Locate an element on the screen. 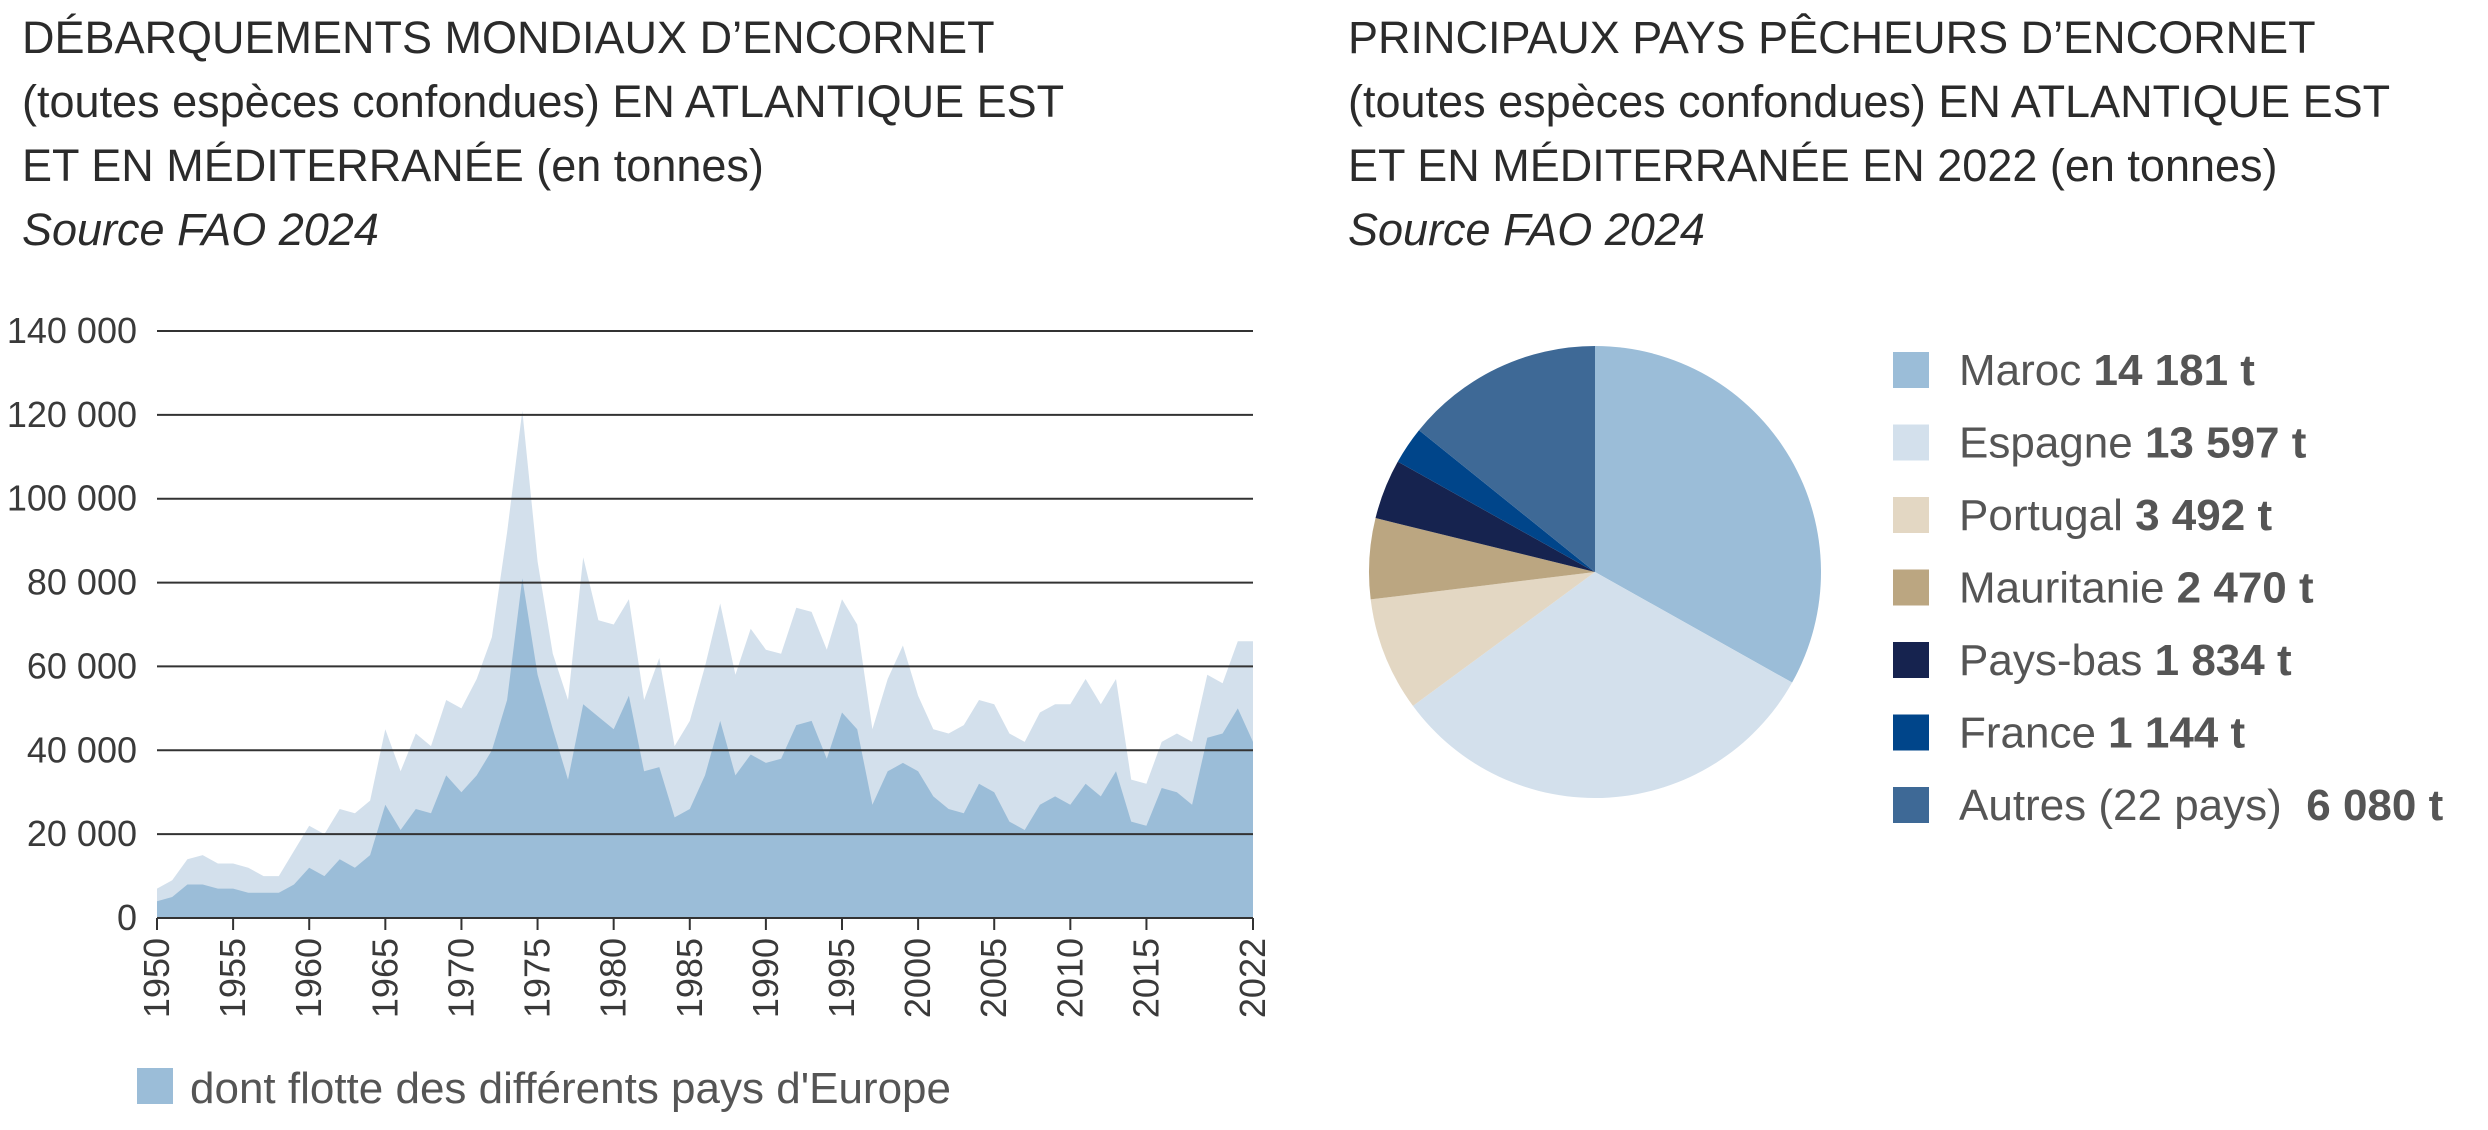  pie-legend-label-portugal: Portugal 3 492 t is located at coordinates (2115, 515).